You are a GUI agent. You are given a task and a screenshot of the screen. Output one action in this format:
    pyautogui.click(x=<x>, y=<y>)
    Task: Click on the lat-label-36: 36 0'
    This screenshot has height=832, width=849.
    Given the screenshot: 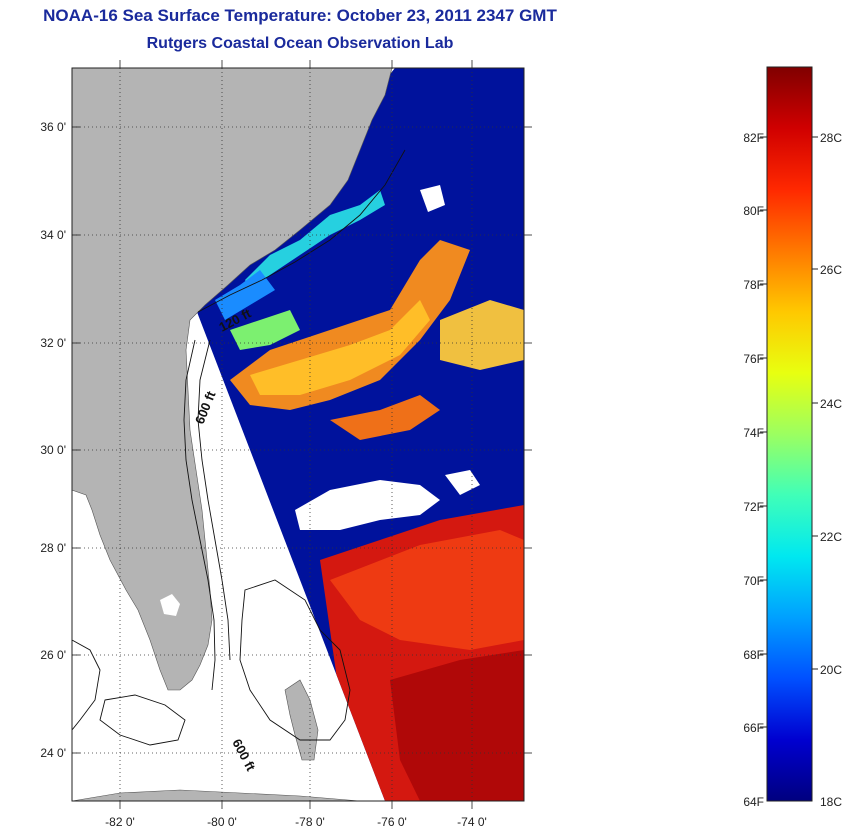 What is the action you would take?
    pyautogui.click(x=53, y=127)
    